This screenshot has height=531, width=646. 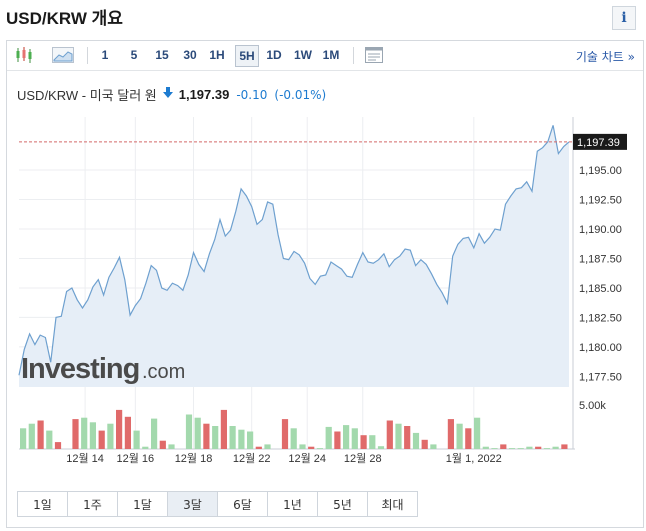 What do you see at coordinates (204, 94) in the screenshot?
I see `last-price: 1,197.39` at bounding box center [204, 94].